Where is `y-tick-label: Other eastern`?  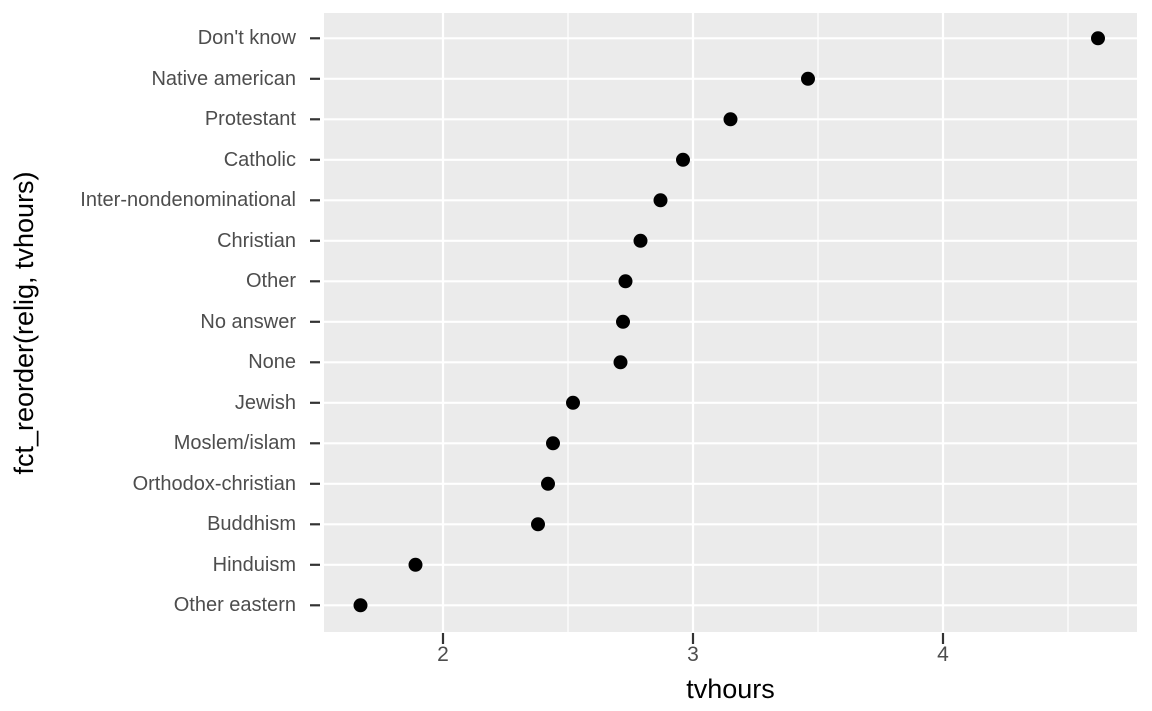
y-tick-label: Other eastern is located at coordinates (234, 605).